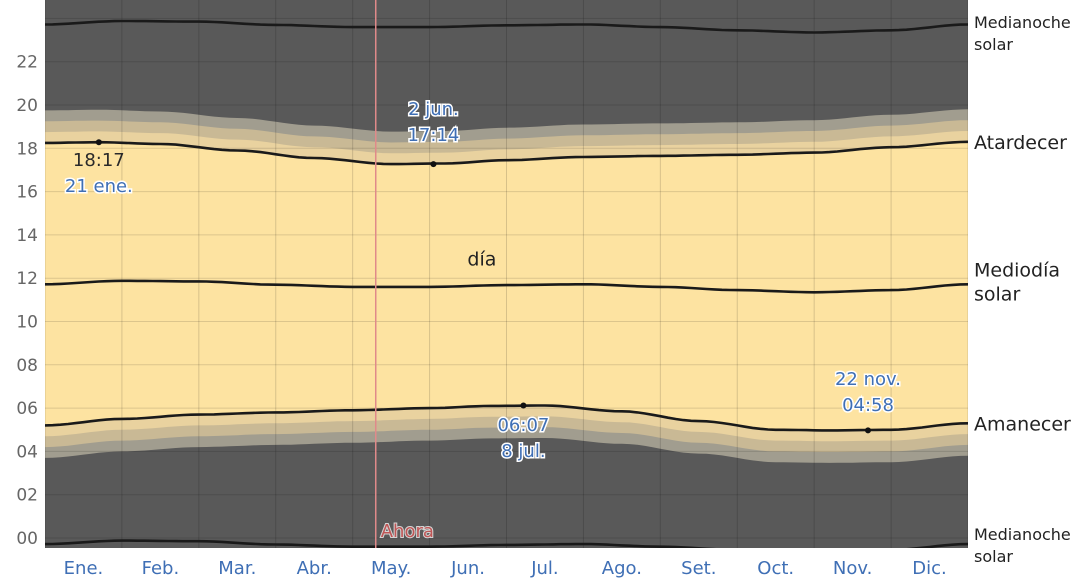  What do you see at coordinates (99, 160) in the screenshot?
I see `annotation-line: 18:17` at bounding box center [99, 160].